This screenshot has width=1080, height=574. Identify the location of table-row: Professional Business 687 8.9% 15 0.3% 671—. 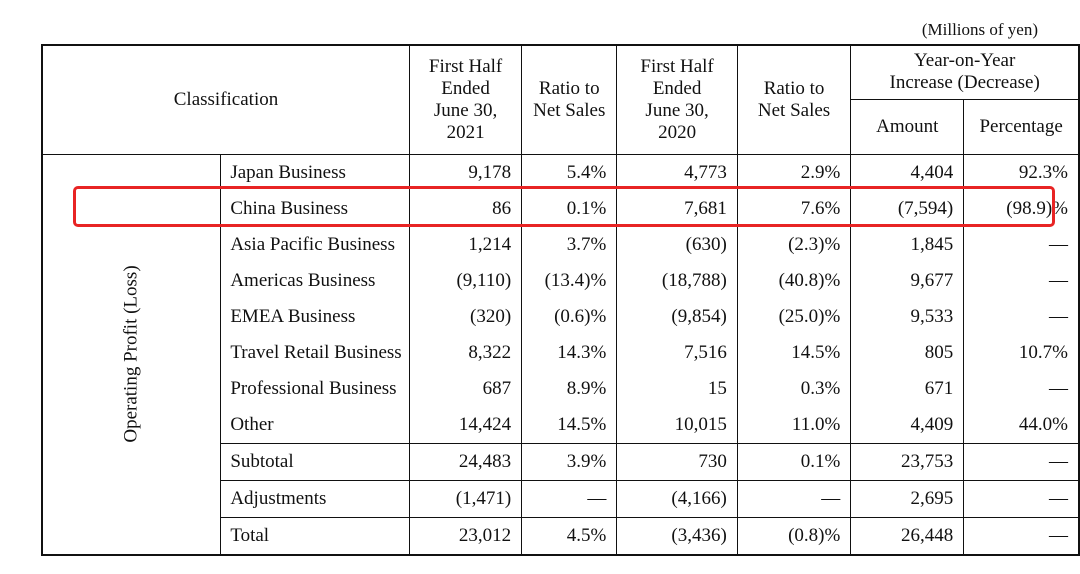
(561, 388).